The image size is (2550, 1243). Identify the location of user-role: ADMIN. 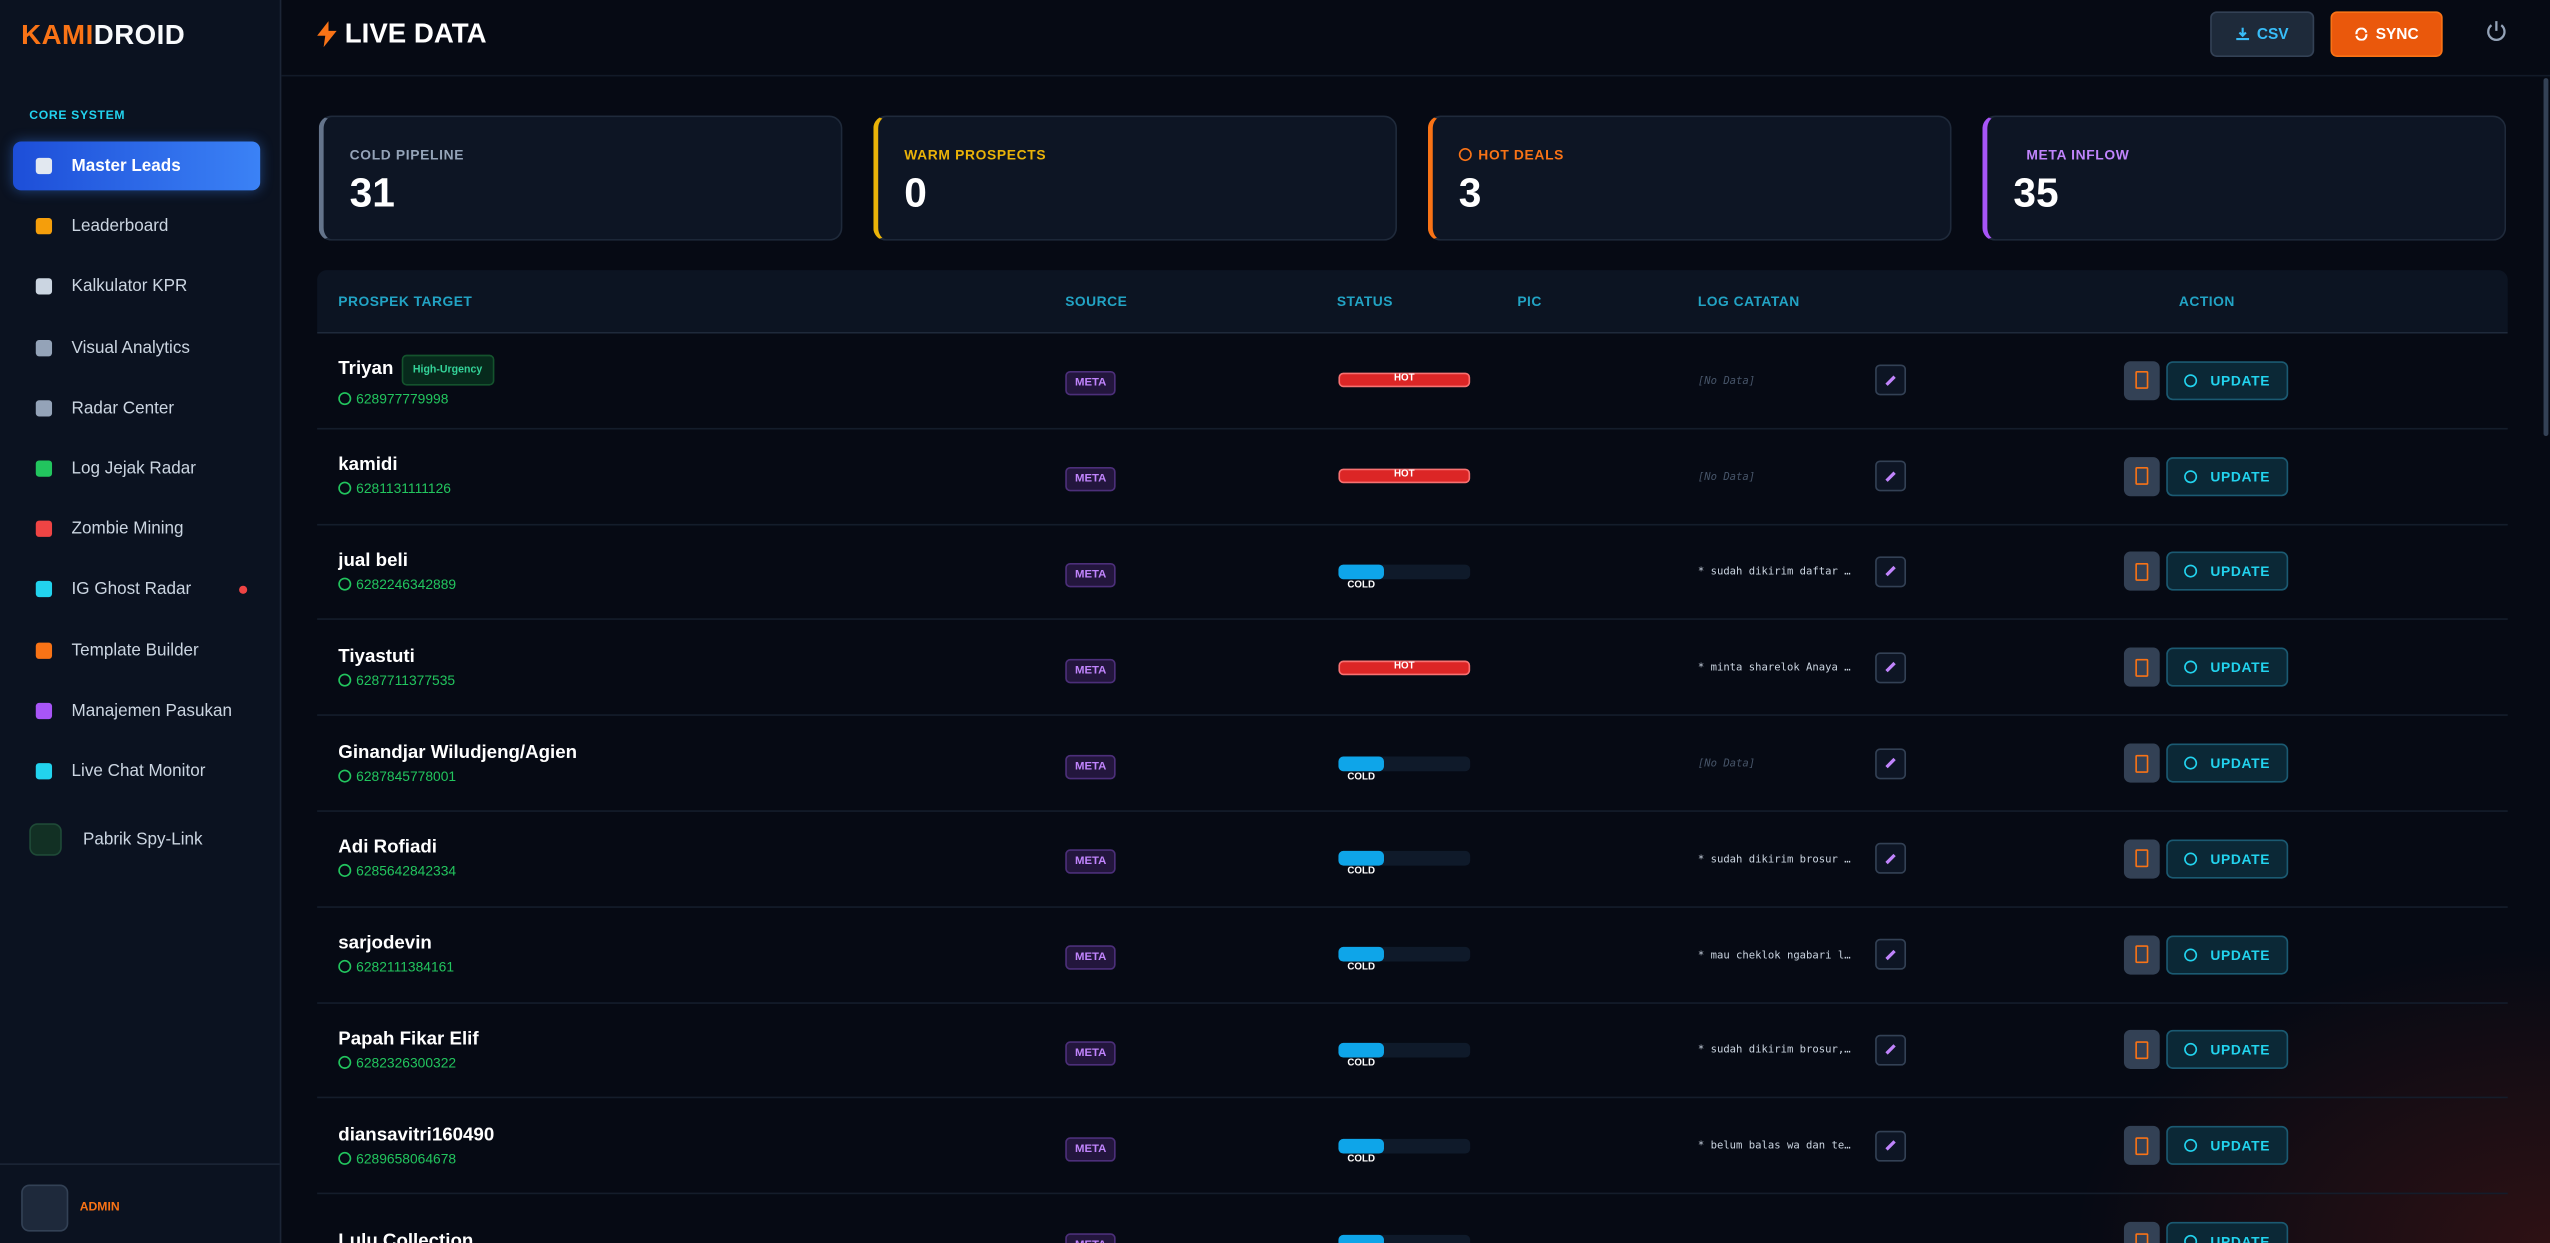
(99, 1206).